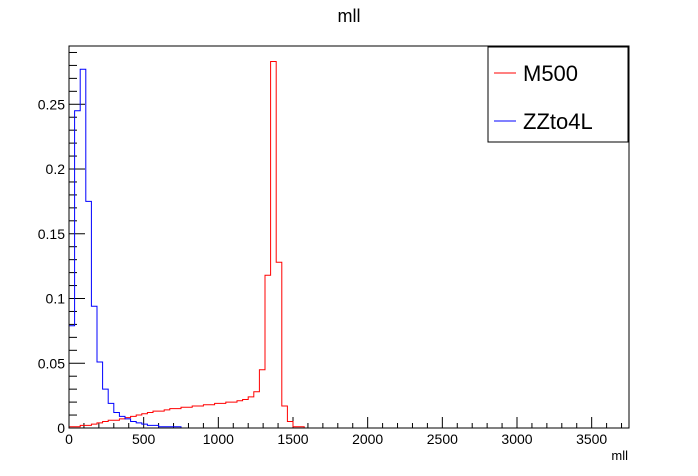 The width and height of the screenshot is (698, 476). I want to click on legend-entry-m500: M500, so click(550, 73).